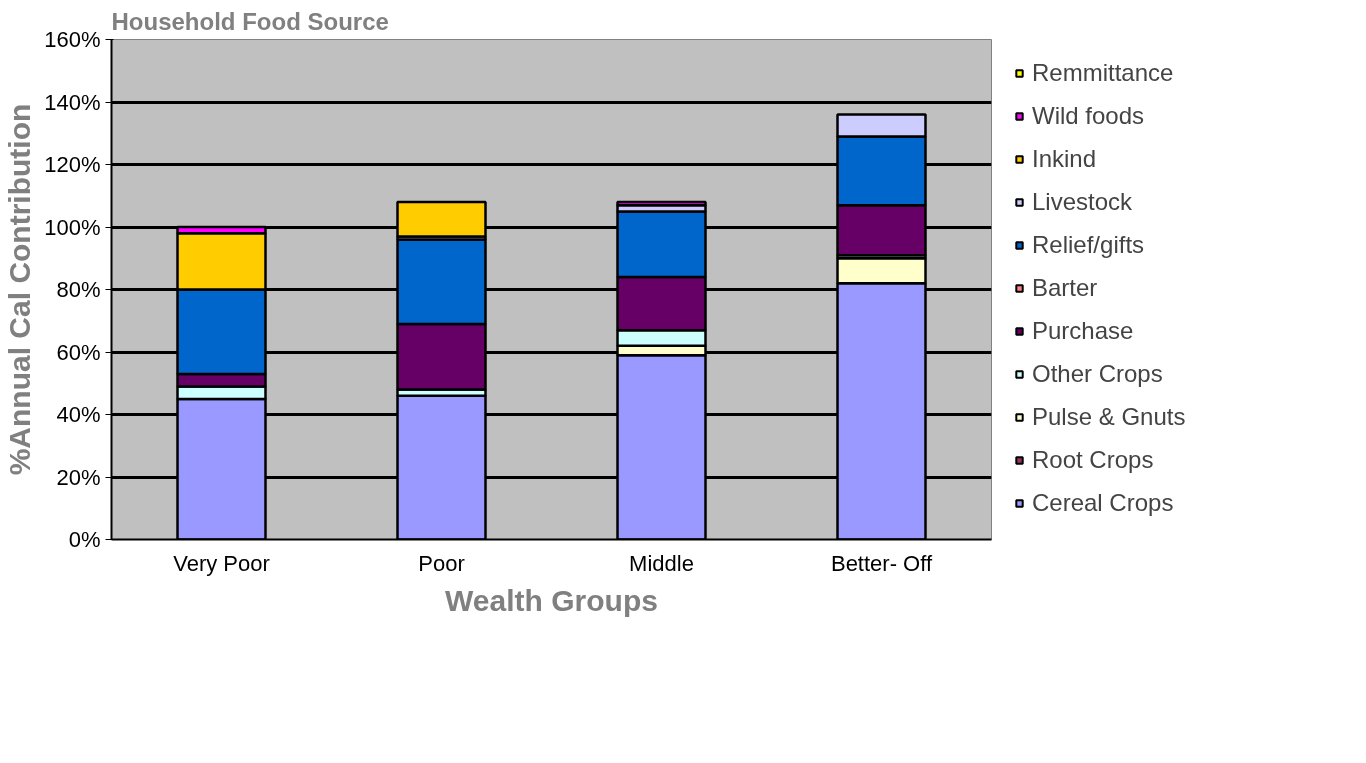 This screenshot has height=763, width=1366. Describe the element at coordinates (551, 600) in the screenshot. I see `x-axis-title: Wealth Groups` at that location.